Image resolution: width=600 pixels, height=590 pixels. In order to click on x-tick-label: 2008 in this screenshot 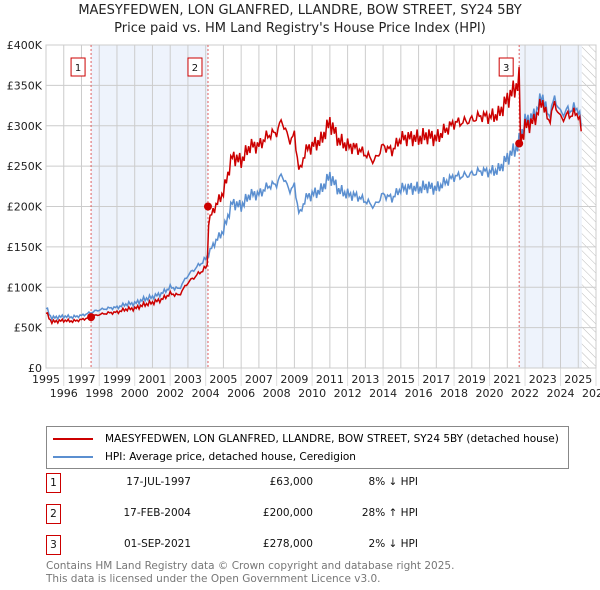, I will do `click(277, 393)`.